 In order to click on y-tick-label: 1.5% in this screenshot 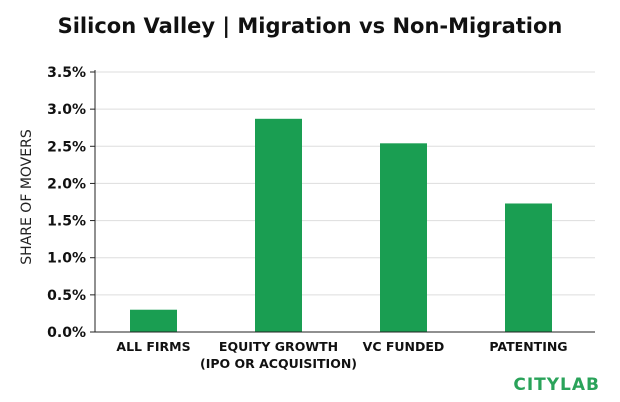, I will do `click(66, 222)`.